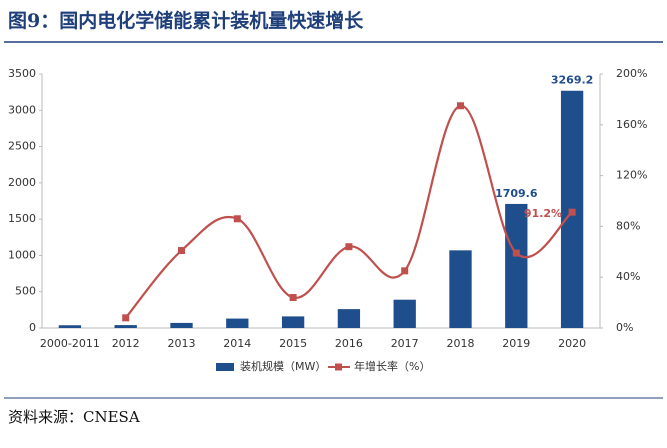 The image size is (667, 448). Describe the element at coordinates (22, 109) in the screenshot. I see `y-tick-label: 3000` at that location.